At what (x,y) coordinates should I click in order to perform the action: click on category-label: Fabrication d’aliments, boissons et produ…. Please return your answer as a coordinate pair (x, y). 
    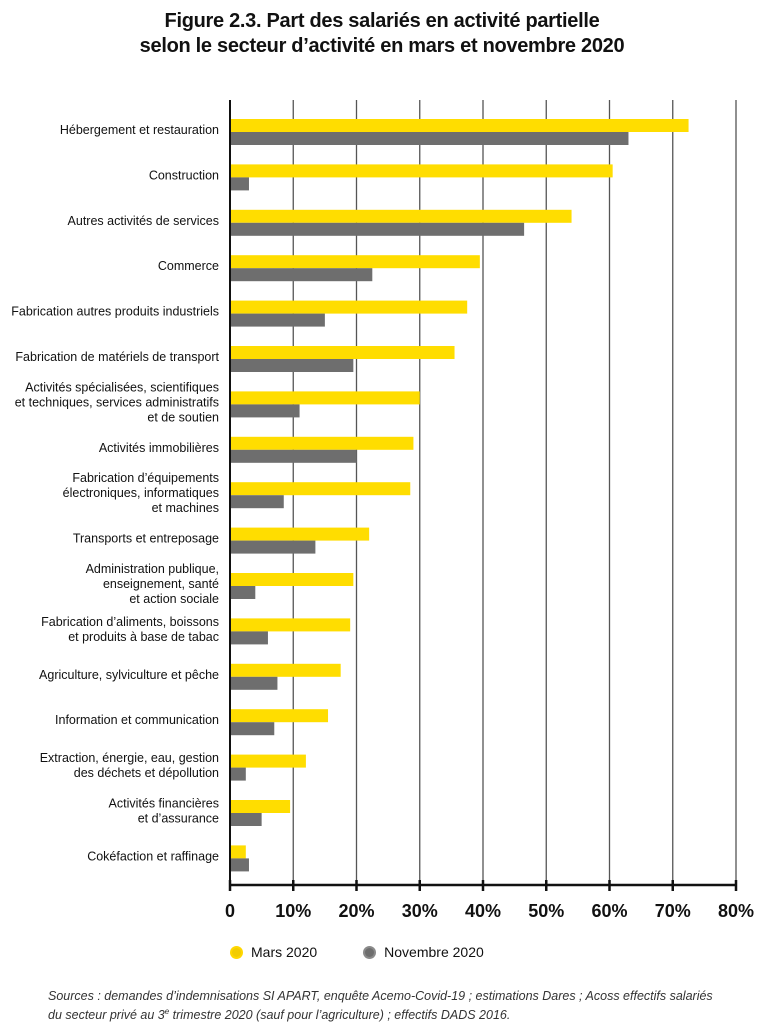
    Looking at the image, I should click on (130, 629).